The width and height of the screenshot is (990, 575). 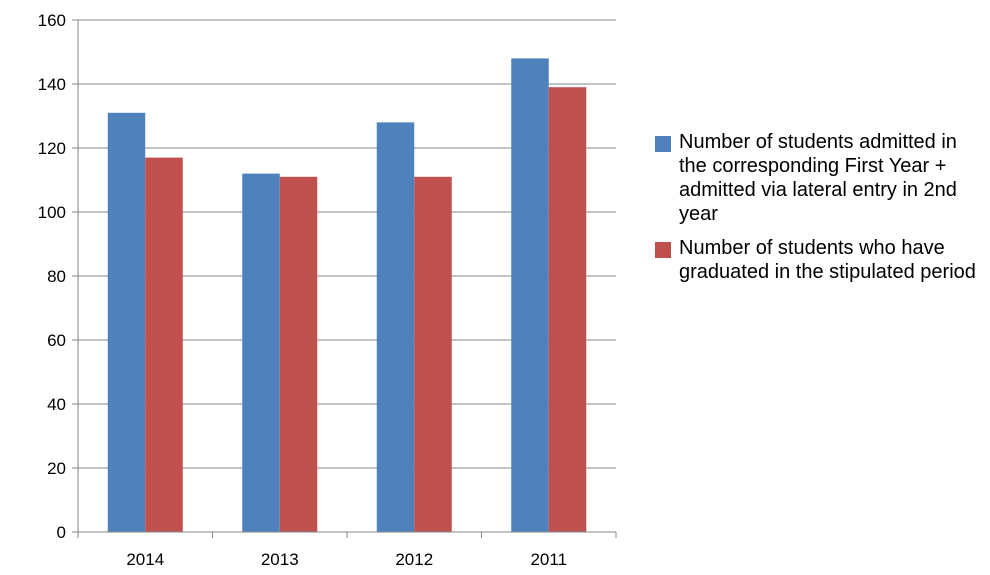 What do you see at coordinates (298, 354) in the screenshot?
I see `bar-graduated-2013` at bounding box center [298, 354].